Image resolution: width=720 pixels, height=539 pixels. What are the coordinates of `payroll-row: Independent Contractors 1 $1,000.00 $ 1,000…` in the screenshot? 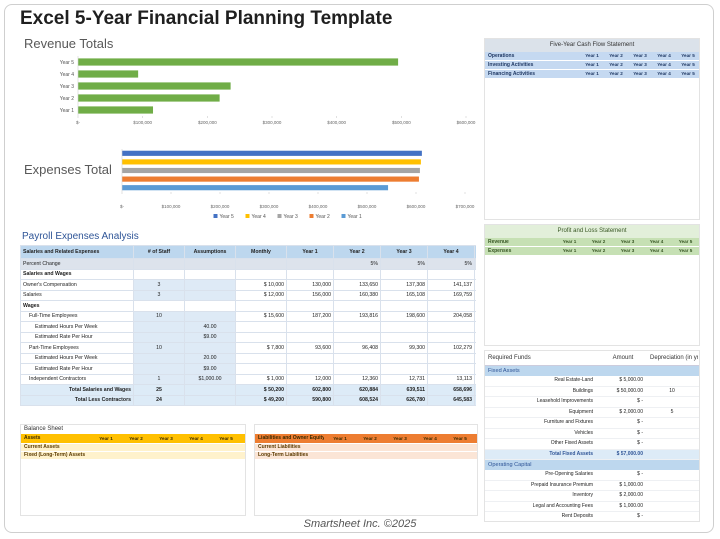 It's located at (248, 379).